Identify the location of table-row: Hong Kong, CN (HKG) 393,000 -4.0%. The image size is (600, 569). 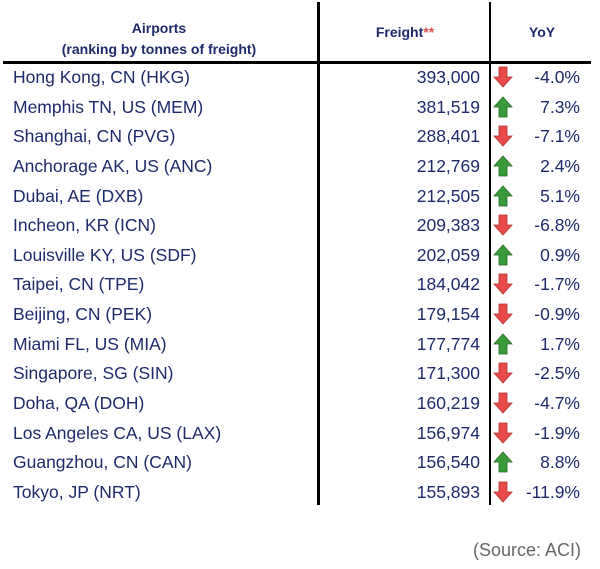
(300, 77).